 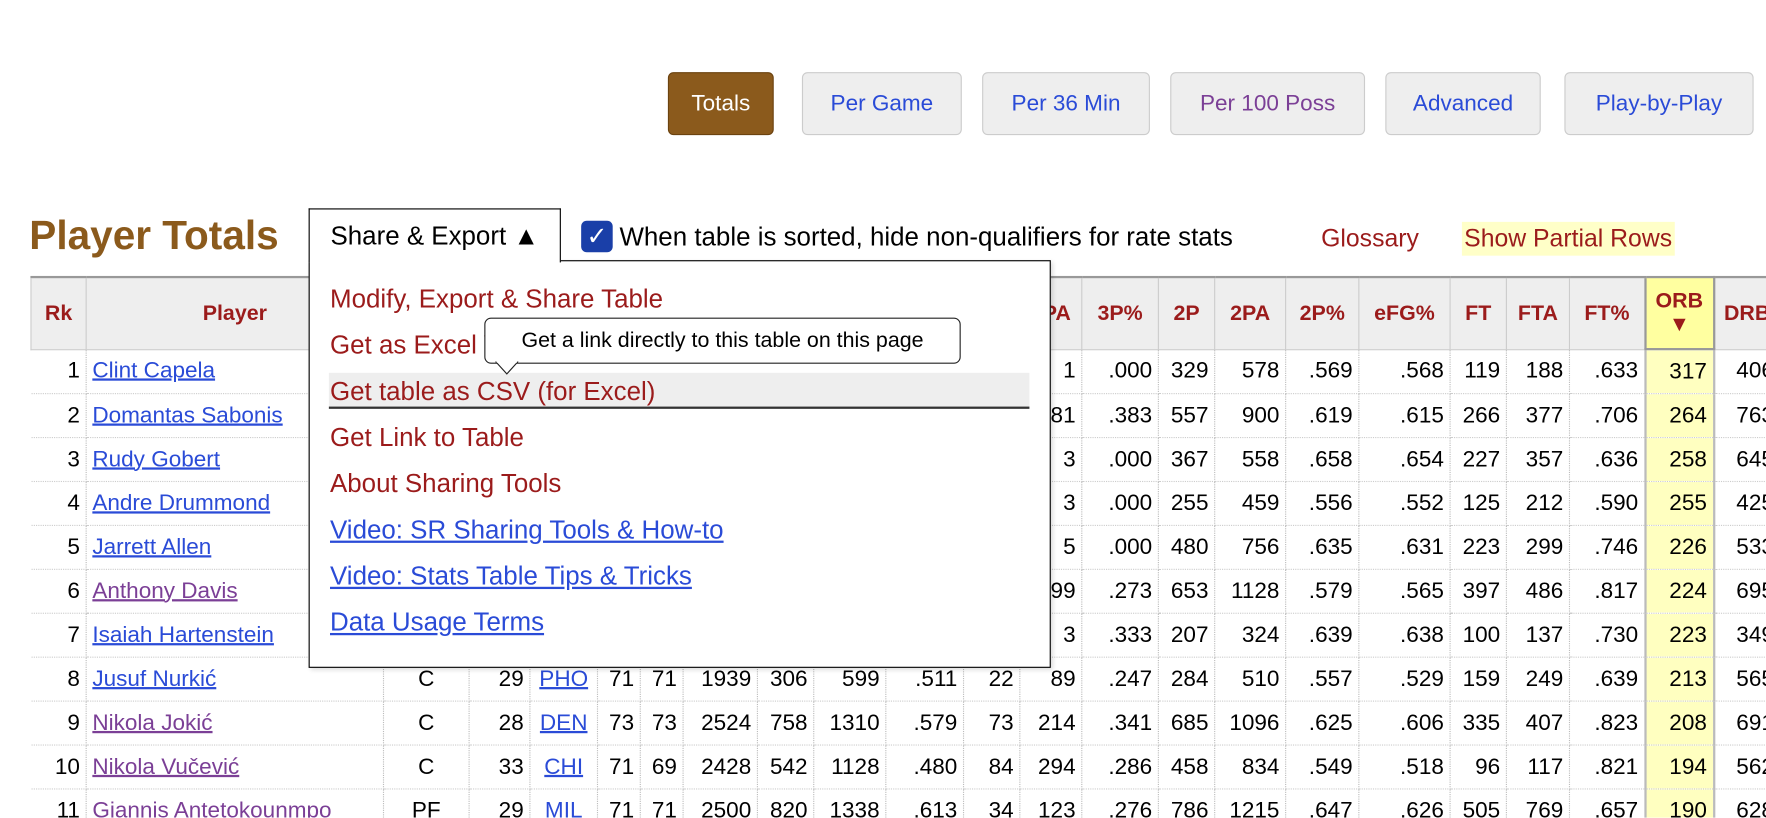 I want to click on table-cell: 377, so click(x=1538, y=416).